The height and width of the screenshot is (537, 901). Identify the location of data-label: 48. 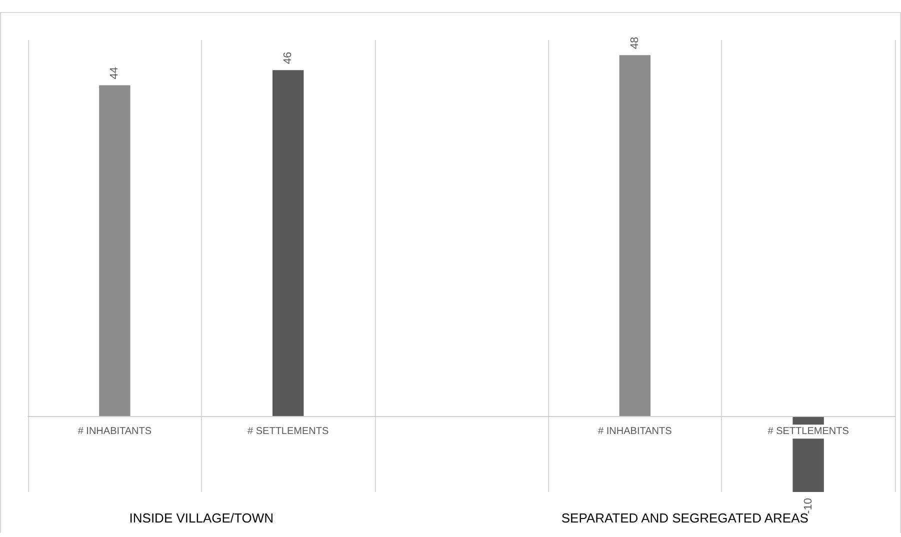
(634, 43).